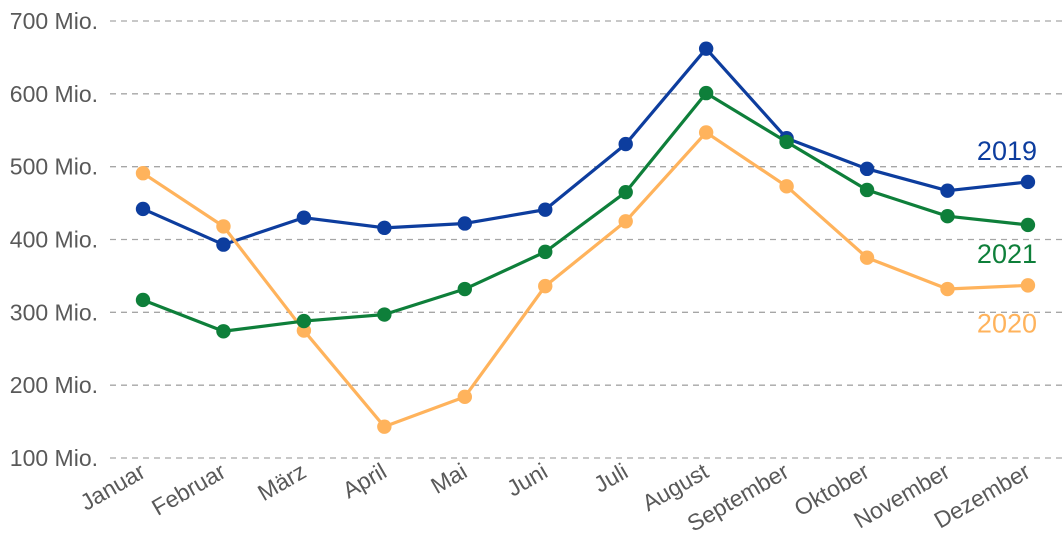 This screenshot has height=552, width=1064. I want to click on series-label-2020: 2020, so click(1007, 323).